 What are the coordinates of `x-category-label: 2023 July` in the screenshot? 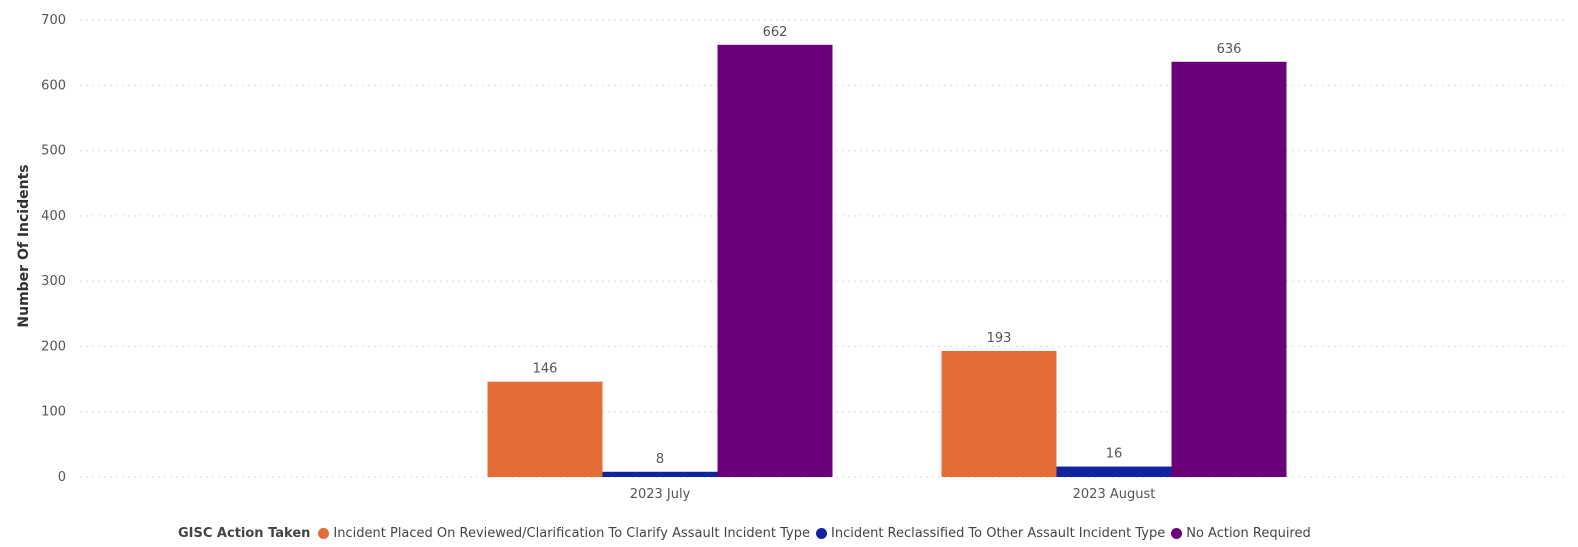 It's located at (660, 494).